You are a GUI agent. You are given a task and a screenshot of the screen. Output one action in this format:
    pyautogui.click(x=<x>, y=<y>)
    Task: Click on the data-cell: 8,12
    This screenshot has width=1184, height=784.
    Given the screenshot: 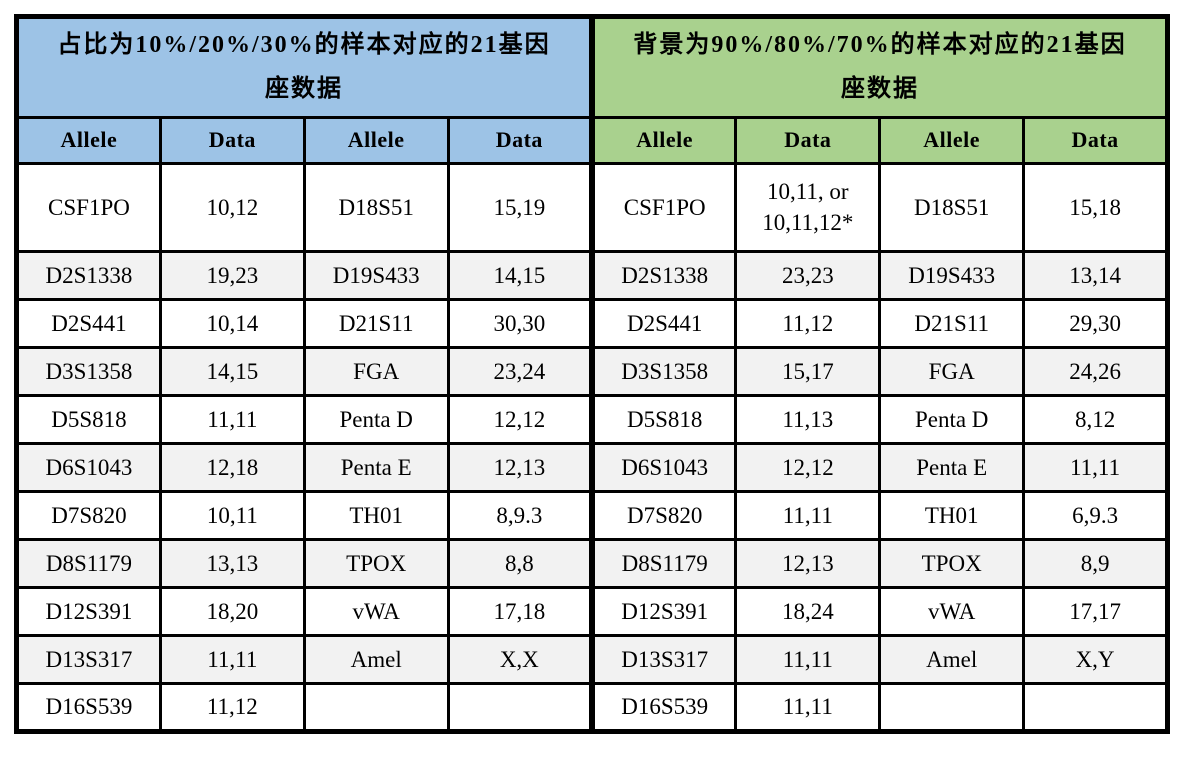 What is the action you would take?
    pyautogui.click(x=1095, y=419)
    